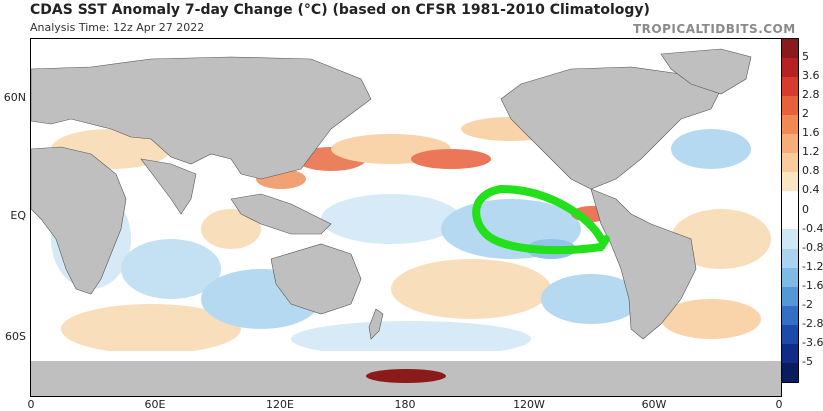  I want to click on color-scale-label: 1.6, so click(811, 133).